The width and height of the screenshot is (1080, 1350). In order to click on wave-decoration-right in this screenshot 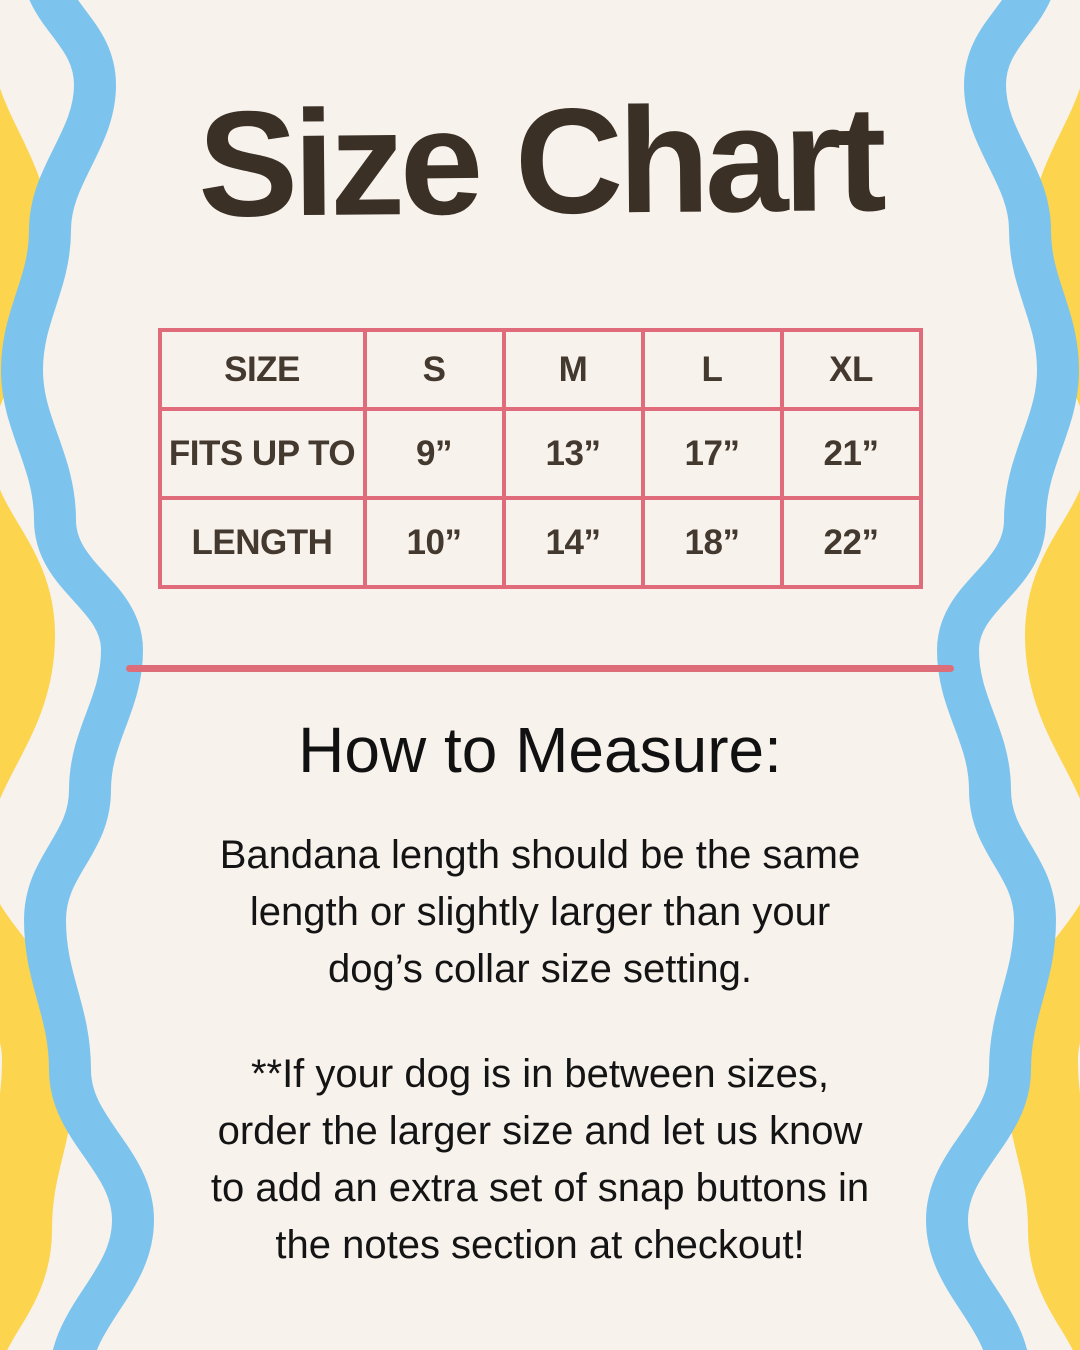, I will do `click(1002, 675)`.